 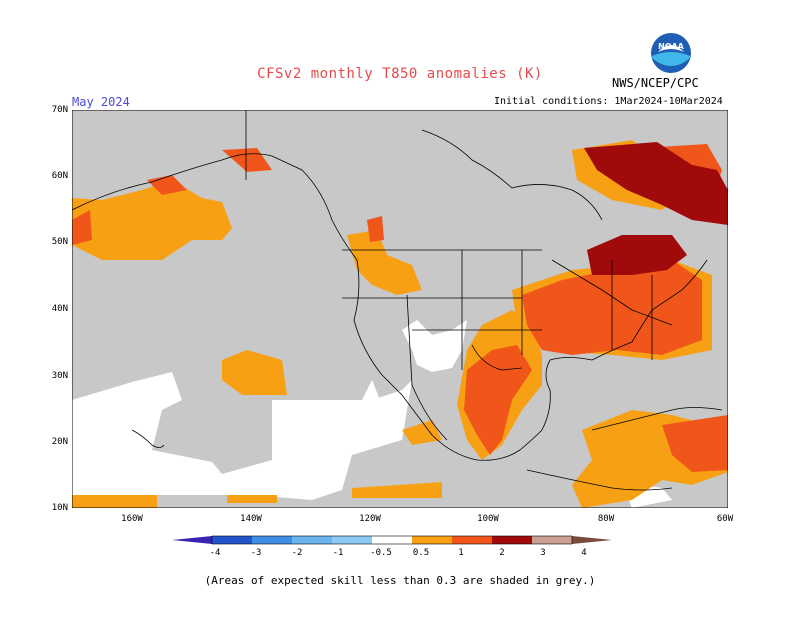 What do you see at coordinates (192, 540) in the screenshot?
I see `colorbar-arrow-left` at bounding box center [192, 540].